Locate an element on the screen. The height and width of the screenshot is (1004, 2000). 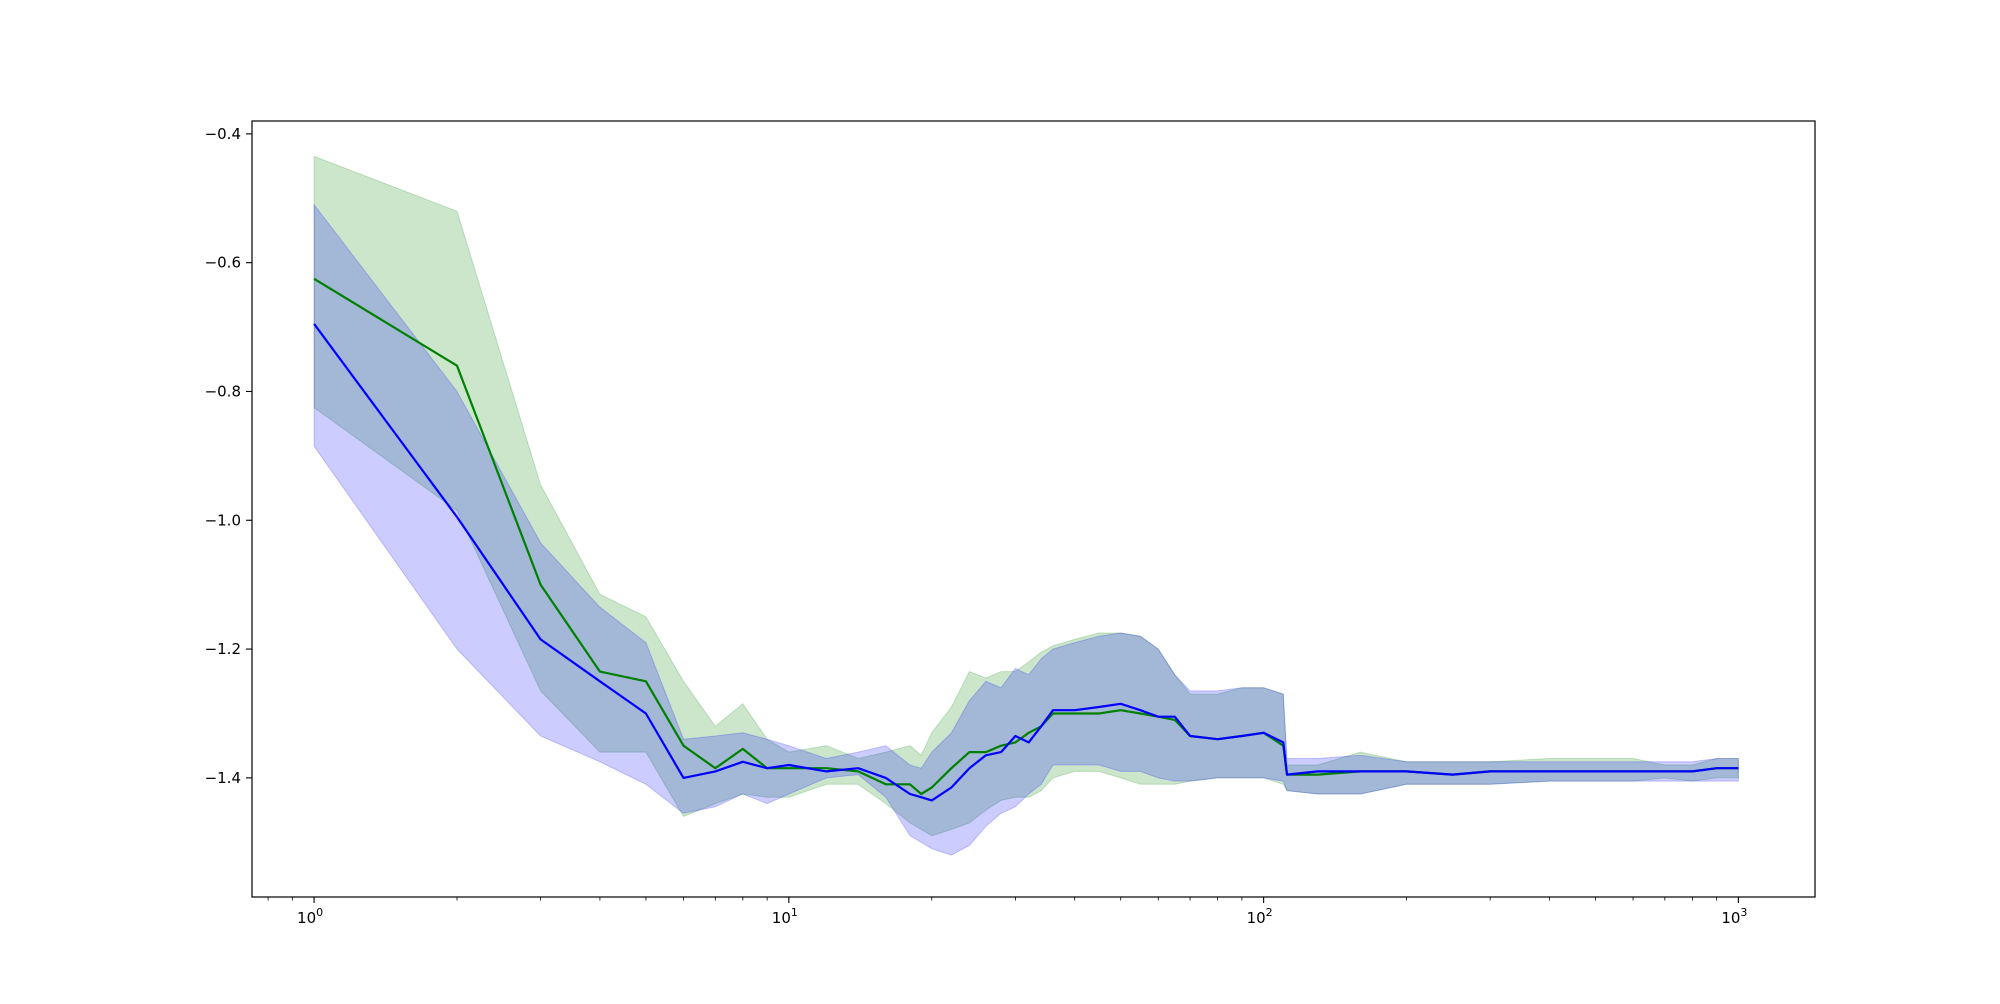
y-axis: −0.4 −0.6 −0.8 −1.0 −1.2 −1.4 is located at coordinates (228, 456).